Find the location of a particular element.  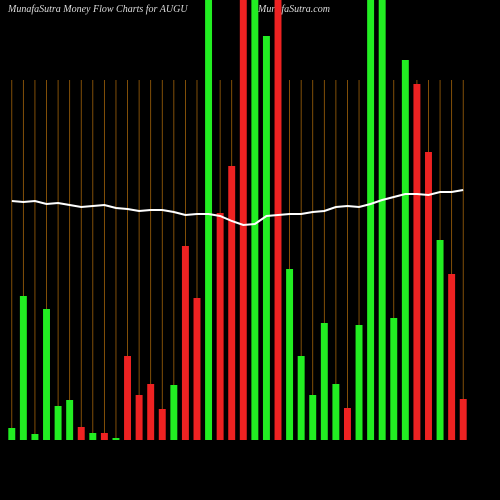

chart-subtitle: MunafaSutra.com is located at coordinates (293, 9).